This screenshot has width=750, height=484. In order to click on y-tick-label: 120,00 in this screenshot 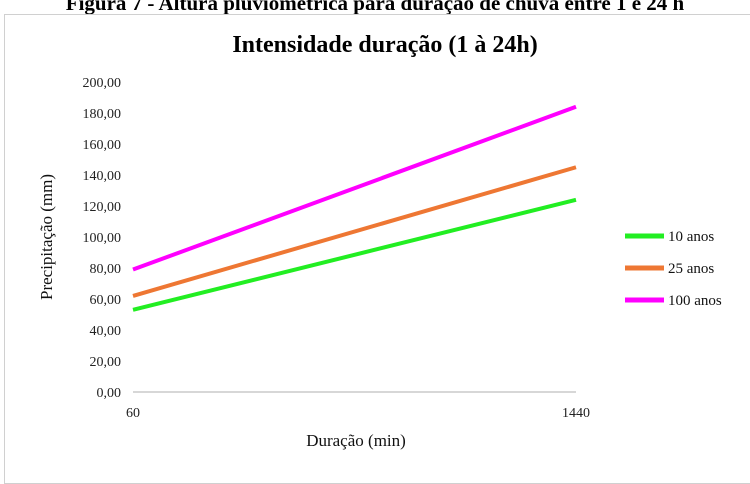, I will do `click(102, 207)`.